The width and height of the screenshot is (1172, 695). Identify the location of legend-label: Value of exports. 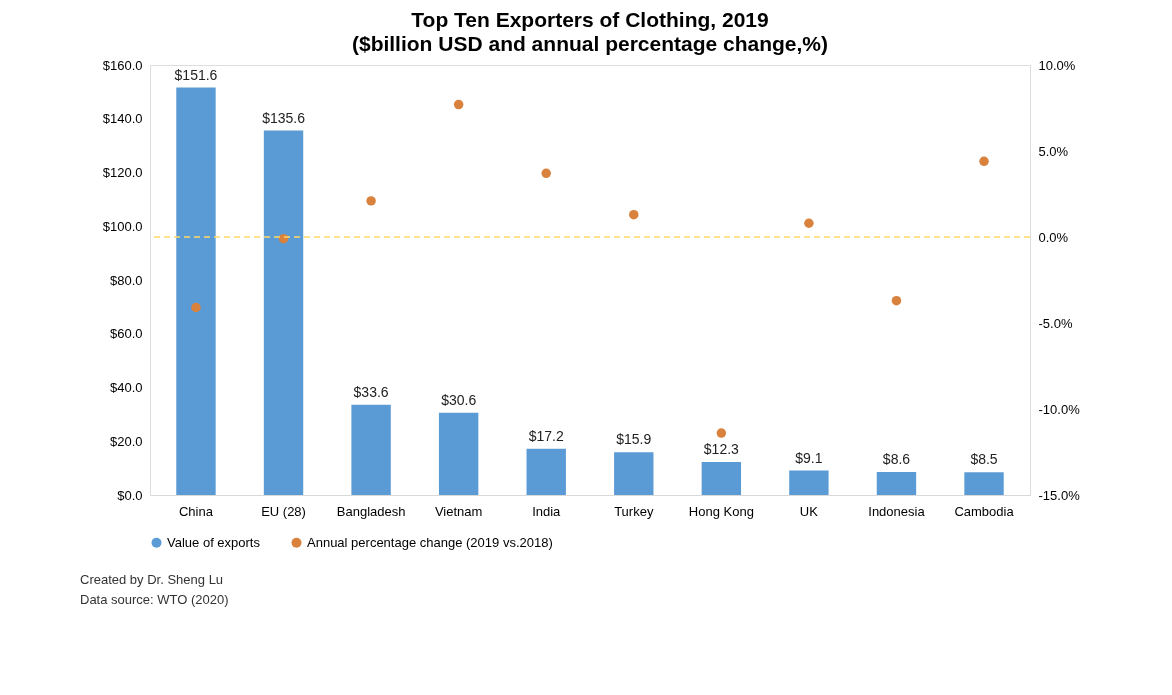
(214, 542).